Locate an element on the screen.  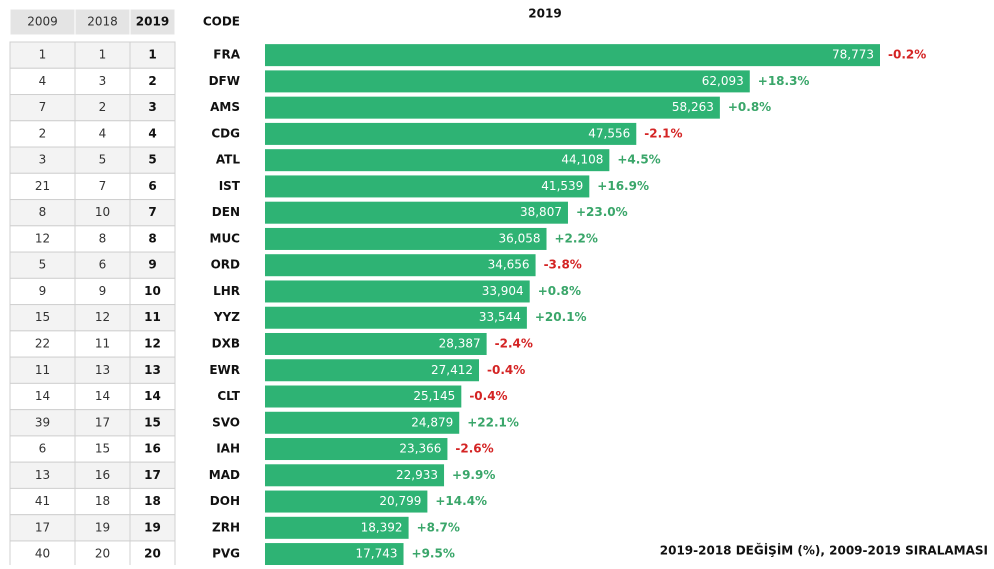
change-label: +2.2% is located at coordinates (576, 238).